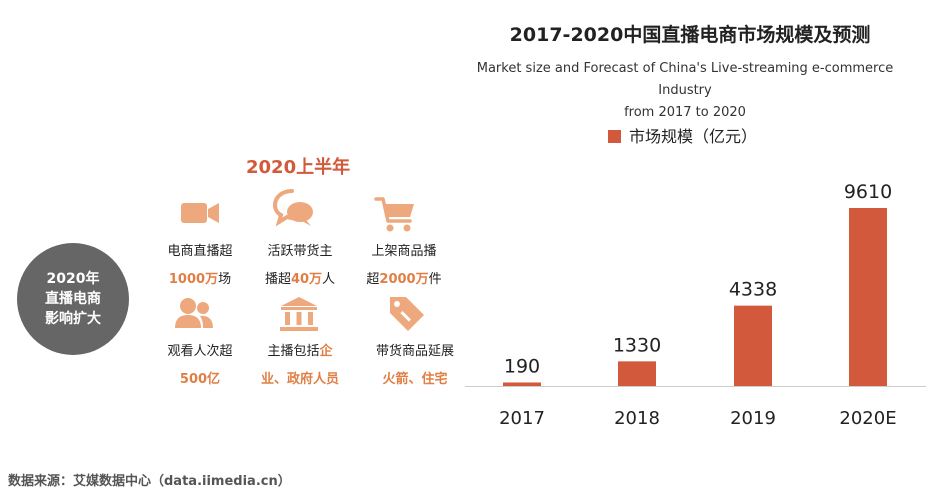 Image resolution: width=926 pixels, height=496 pixels. What do you see at coordinates (637, 418) in the screenshot?
I see `x-tick-2018: 2018` at bounding box center [637, 418].